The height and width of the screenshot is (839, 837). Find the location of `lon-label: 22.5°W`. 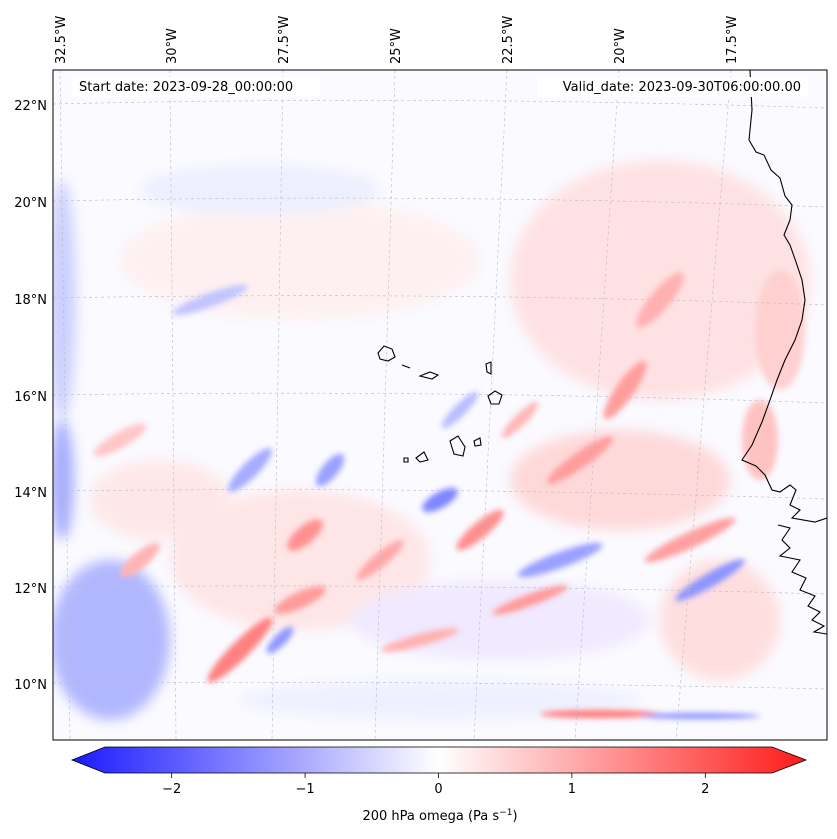

lon-label: 22.5°W is located at coordinates (508, 40).